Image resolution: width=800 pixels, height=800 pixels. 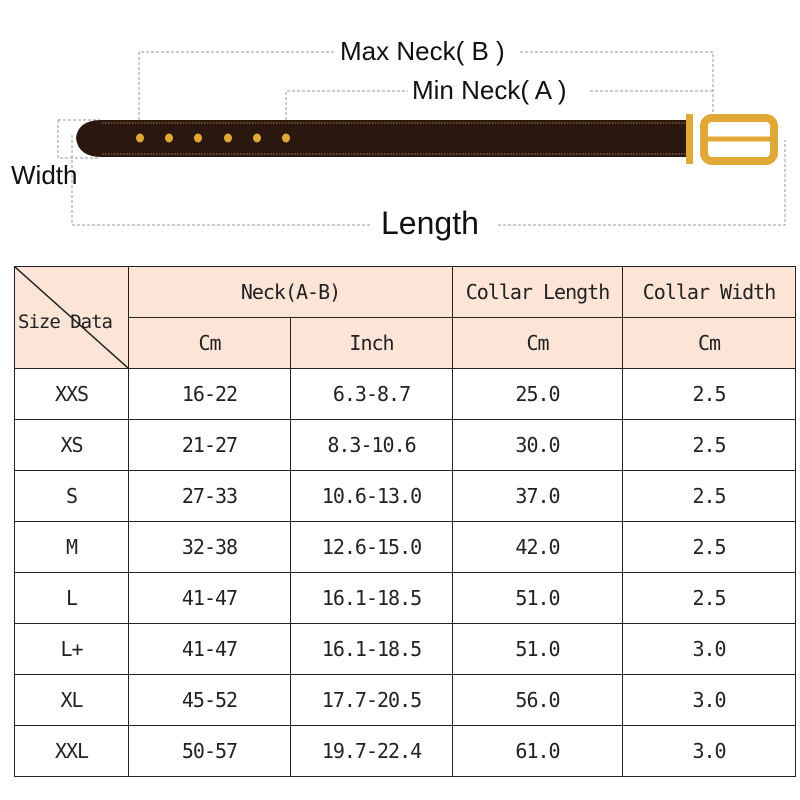 I want to click on cell-length-cm: 56.0, so click(x=537, y=700).